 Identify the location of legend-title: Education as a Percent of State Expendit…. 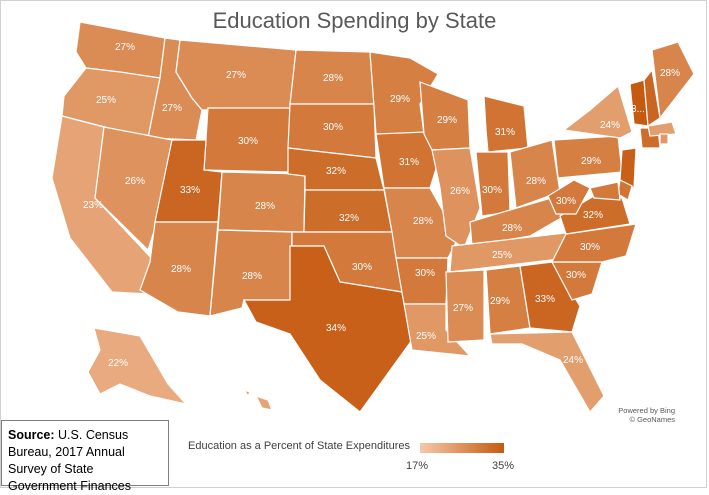
(299, 446).